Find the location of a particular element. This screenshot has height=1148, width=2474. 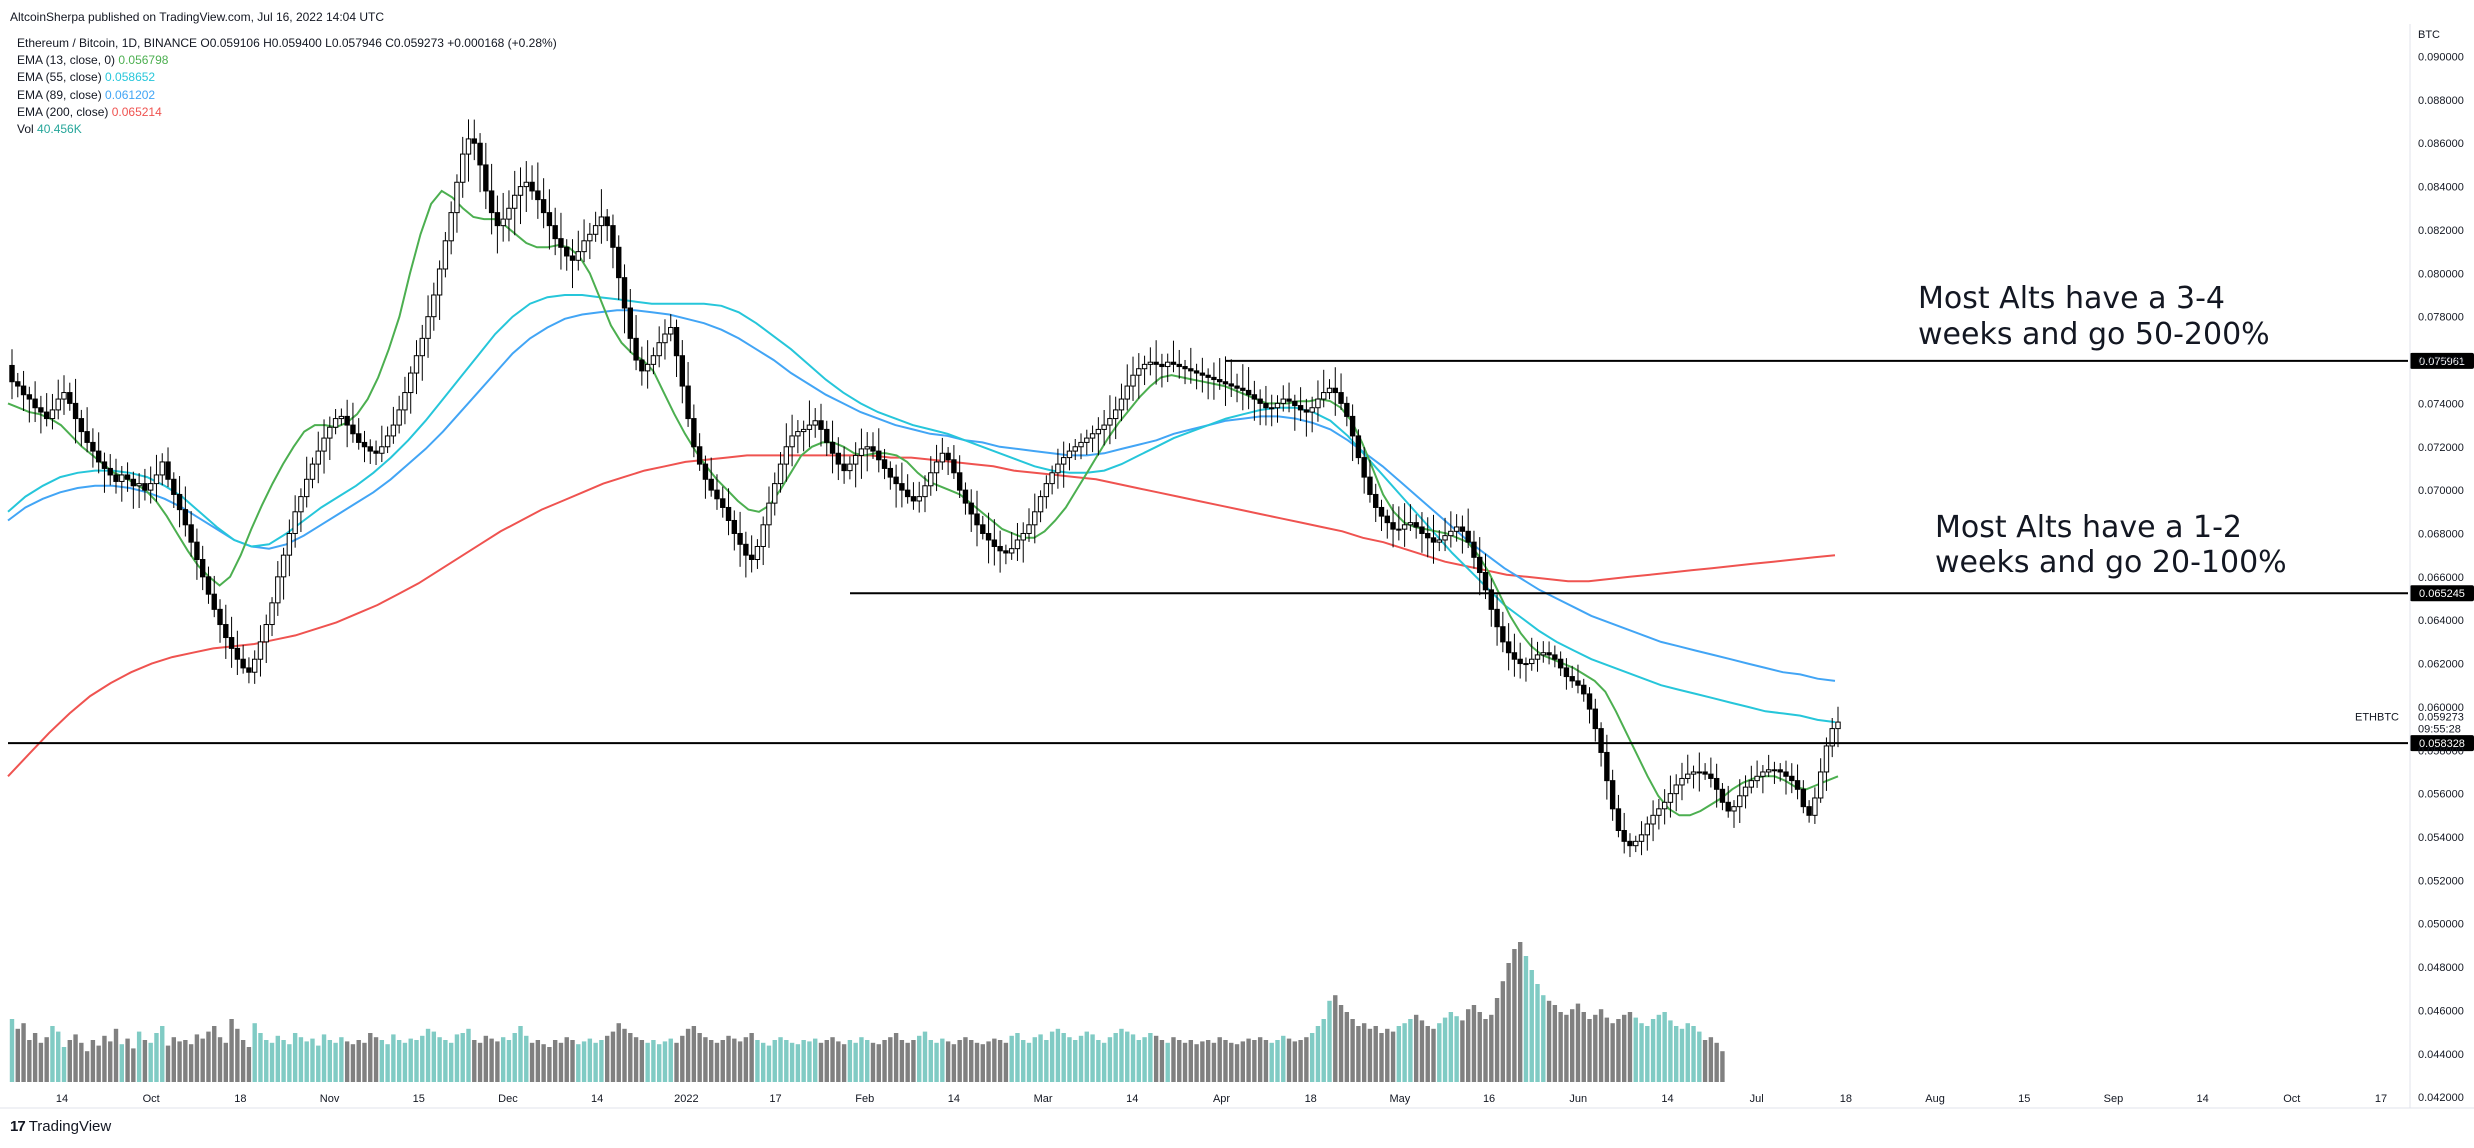

level-price-tag is located at coordinates (2442, 360).